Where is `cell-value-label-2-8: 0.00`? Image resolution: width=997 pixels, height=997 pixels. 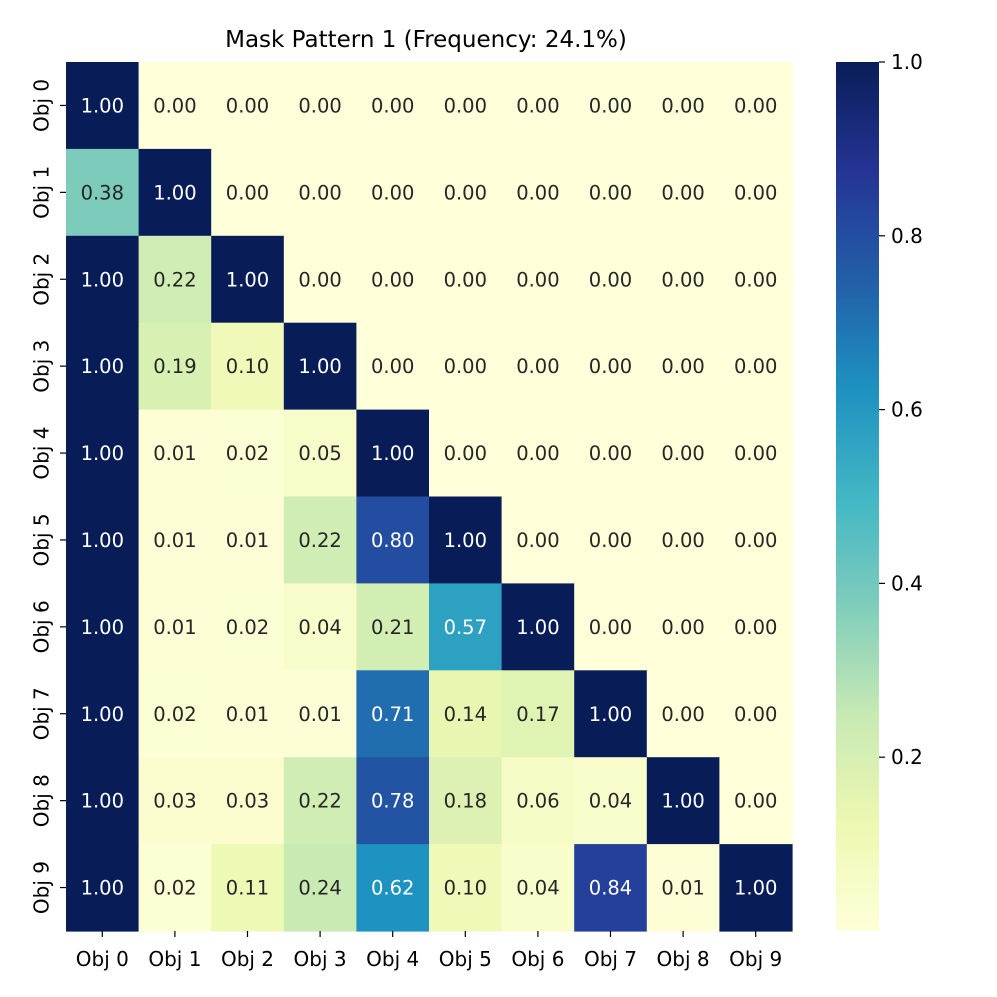
cell-value-label-2-8: 0.00 is located at coordinates (682, 279).